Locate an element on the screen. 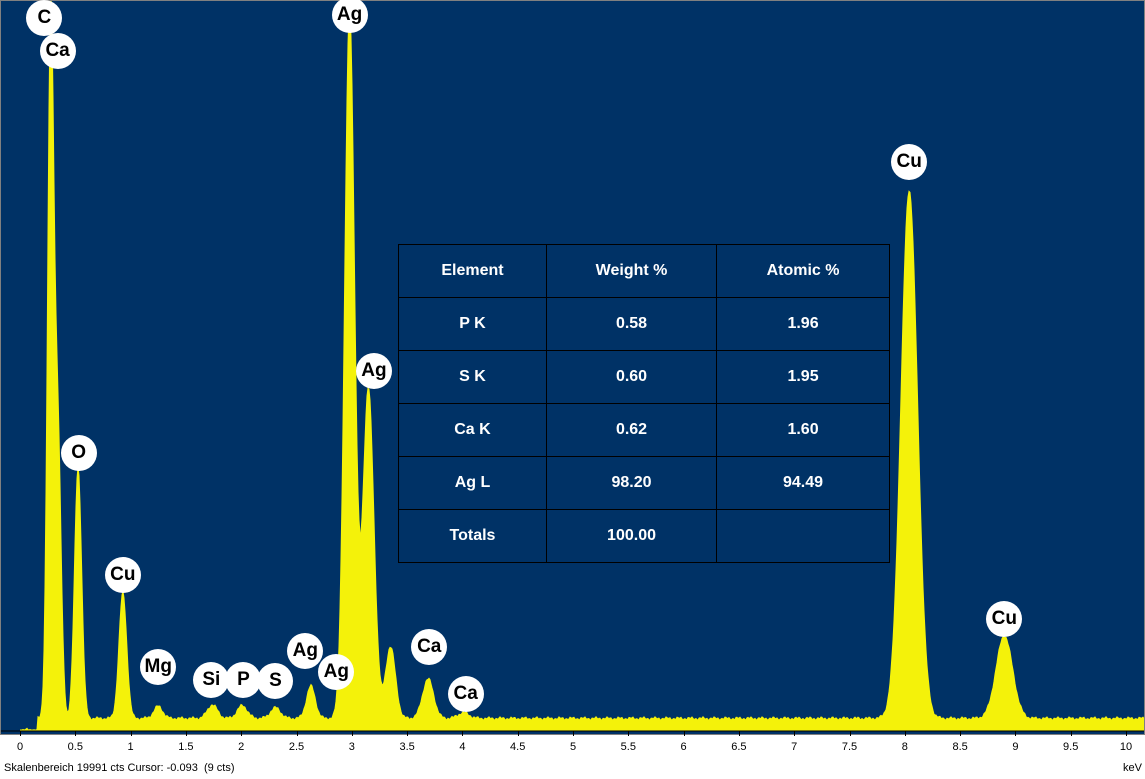 This screenshot has height=779, width=1145. peak-label: Si is located at coordinates (211, 679).